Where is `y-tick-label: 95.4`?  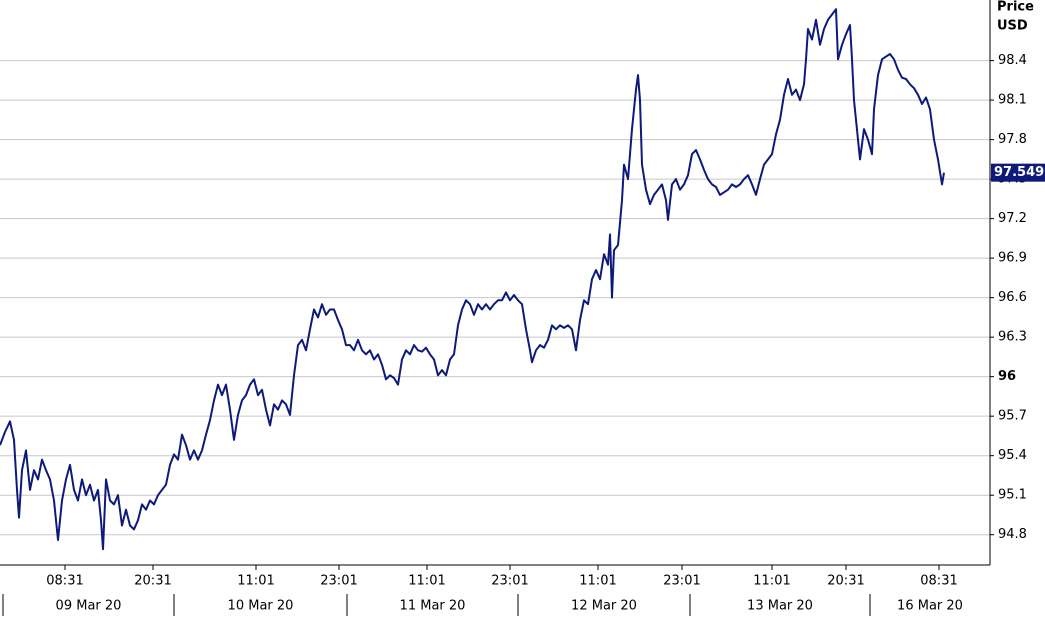
y-tick-label: 95.4 is located at coordinates (1012, 455).